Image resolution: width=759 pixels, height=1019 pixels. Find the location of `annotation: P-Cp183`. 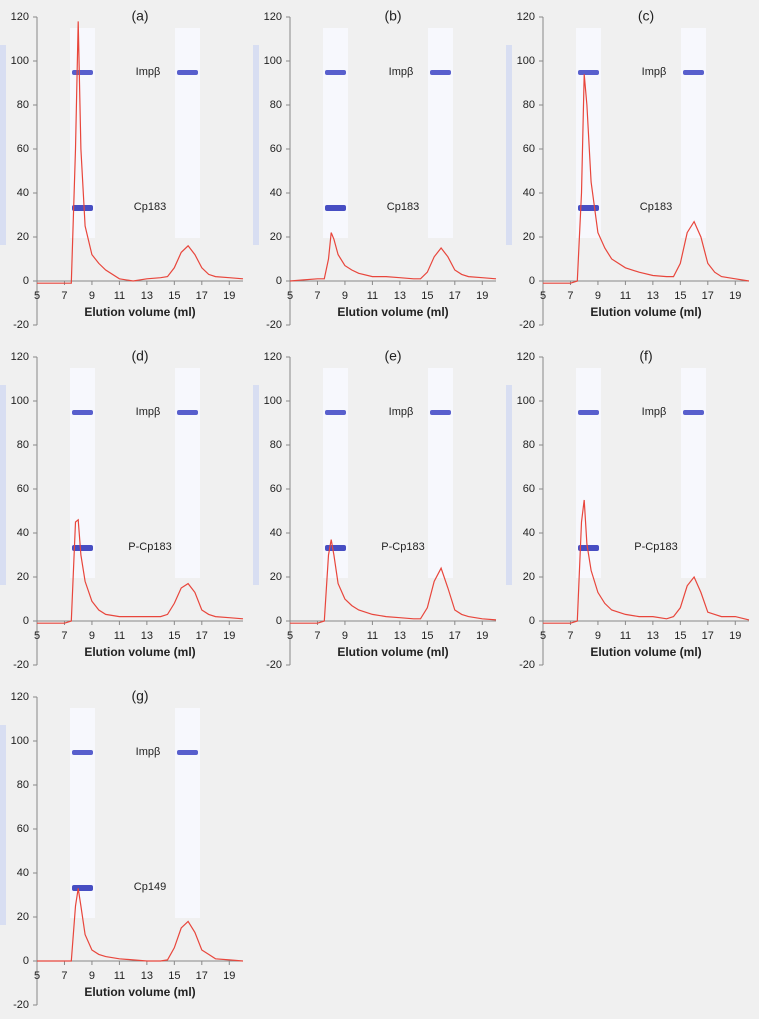

annotation: P-Cp183 is located at coordinates (655, 547).